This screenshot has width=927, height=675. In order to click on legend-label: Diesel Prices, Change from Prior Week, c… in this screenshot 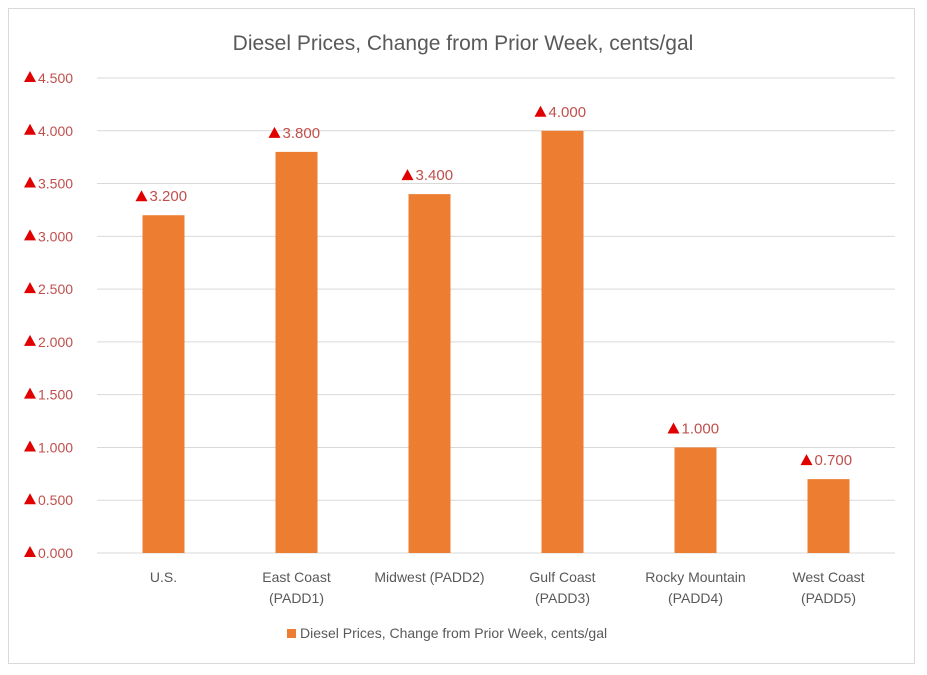, I will do `click(453, 633)`.